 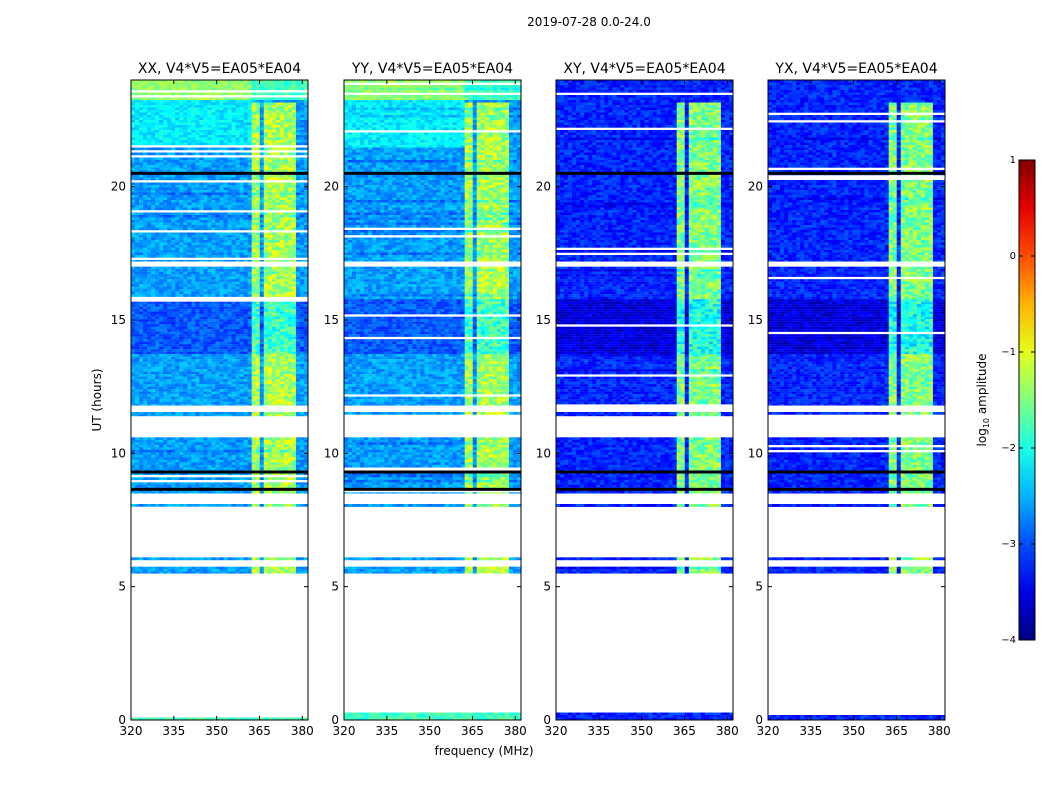 What do you see at coordinates (1008, 544) in the screenshot?
I see `colorbar-tick-label: −3` at bounding box center [1008, 544].